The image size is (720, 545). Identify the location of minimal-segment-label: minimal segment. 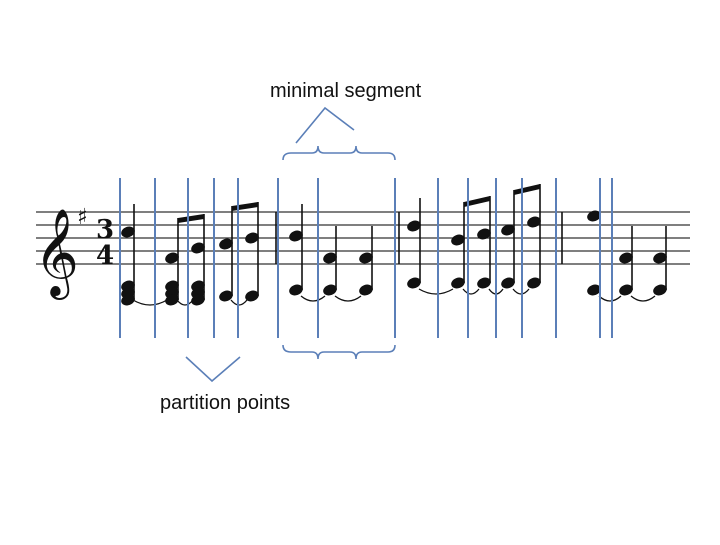
(346, 91).